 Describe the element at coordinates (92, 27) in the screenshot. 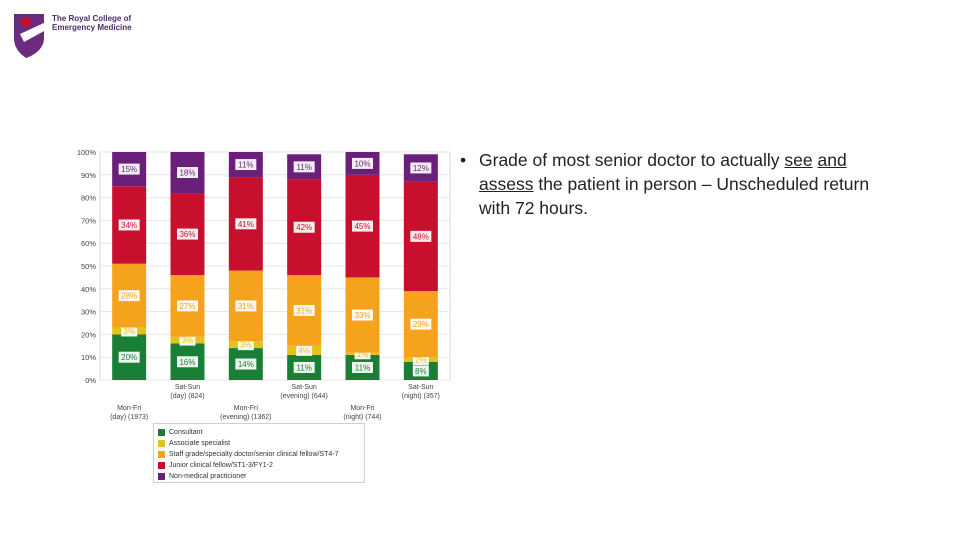

I see `logo-line-2: Emergency Medicine` at that location.